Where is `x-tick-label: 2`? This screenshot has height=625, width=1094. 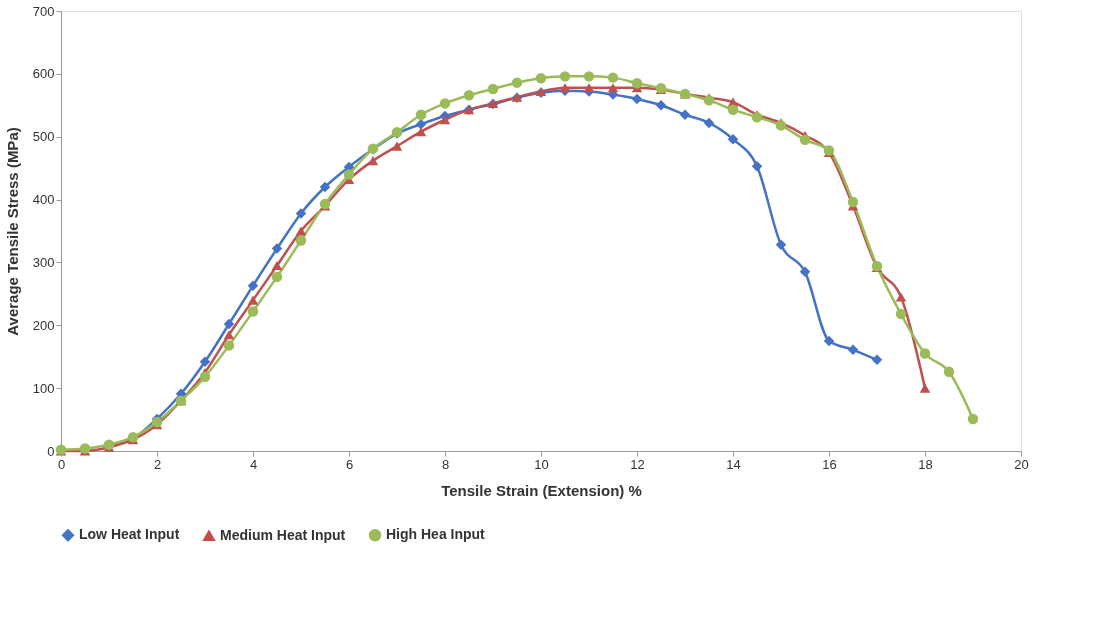
x-tick-label: 2 is located at coordinates (157, 464).